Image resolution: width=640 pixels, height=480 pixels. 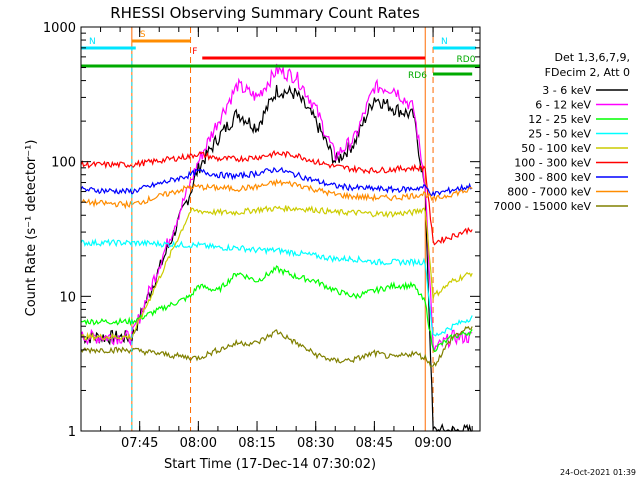 I want to click on y-tick-label-3: 1000, so click(x=59, y=28).